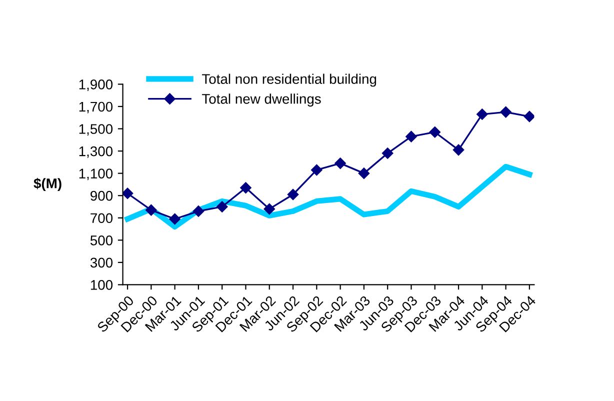 This screenshot has height=401, width=614. I want to click on y-tick-label: 700, so click(101, 218).